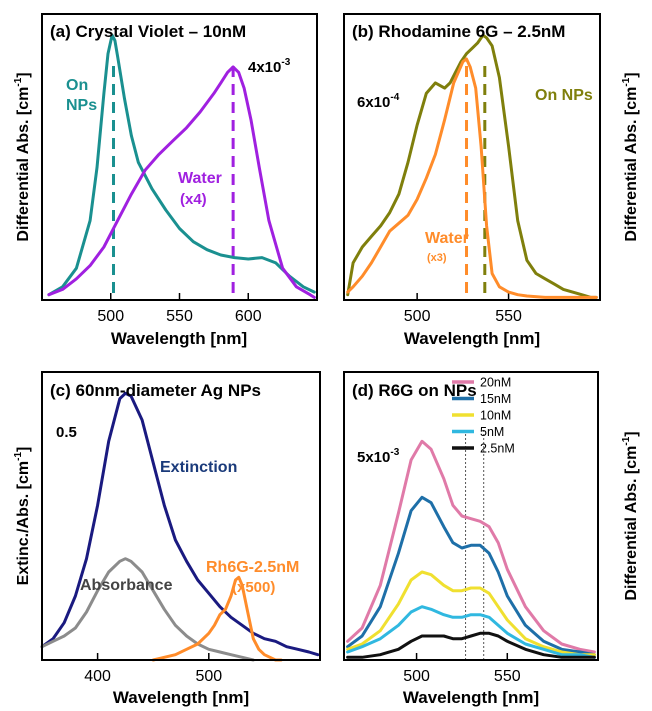 The image size is (652, 711). I want to click on panel-a-xtick-label-600: 600, so click(248, 316).